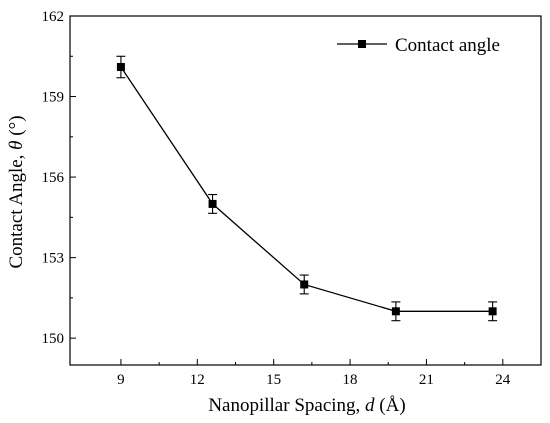 Image resolution: width=550 pixels, height=423 pixels. I want to click on y-axis-ticks: 150 153 156 159 162, so click(59, 178).